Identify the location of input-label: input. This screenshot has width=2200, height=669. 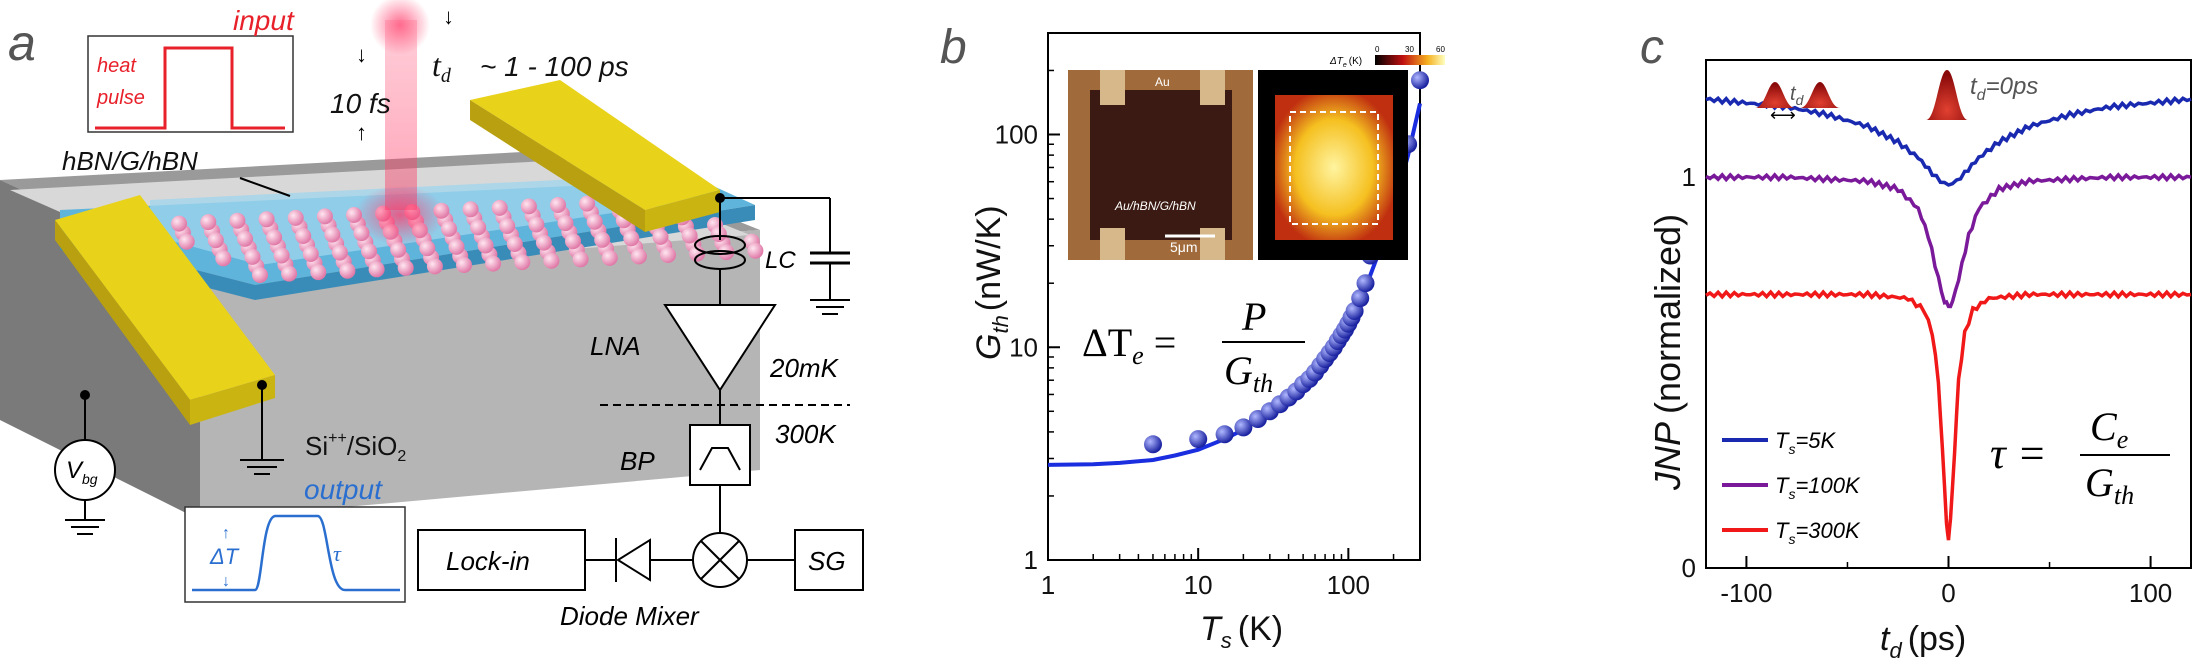
(264, 20).